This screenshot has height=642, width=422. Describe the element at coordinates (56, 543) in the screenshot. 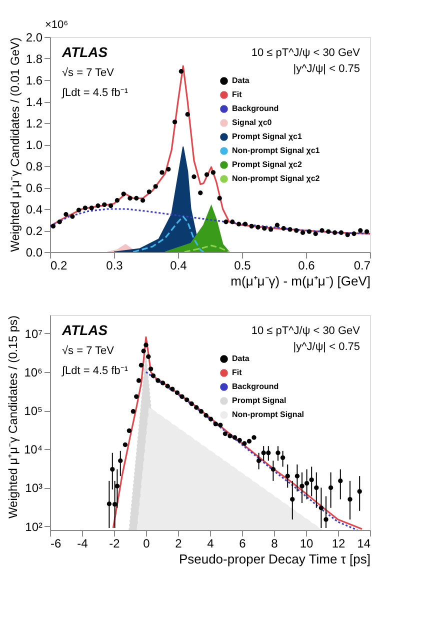

I see `x-tick-label: -6` at that location.